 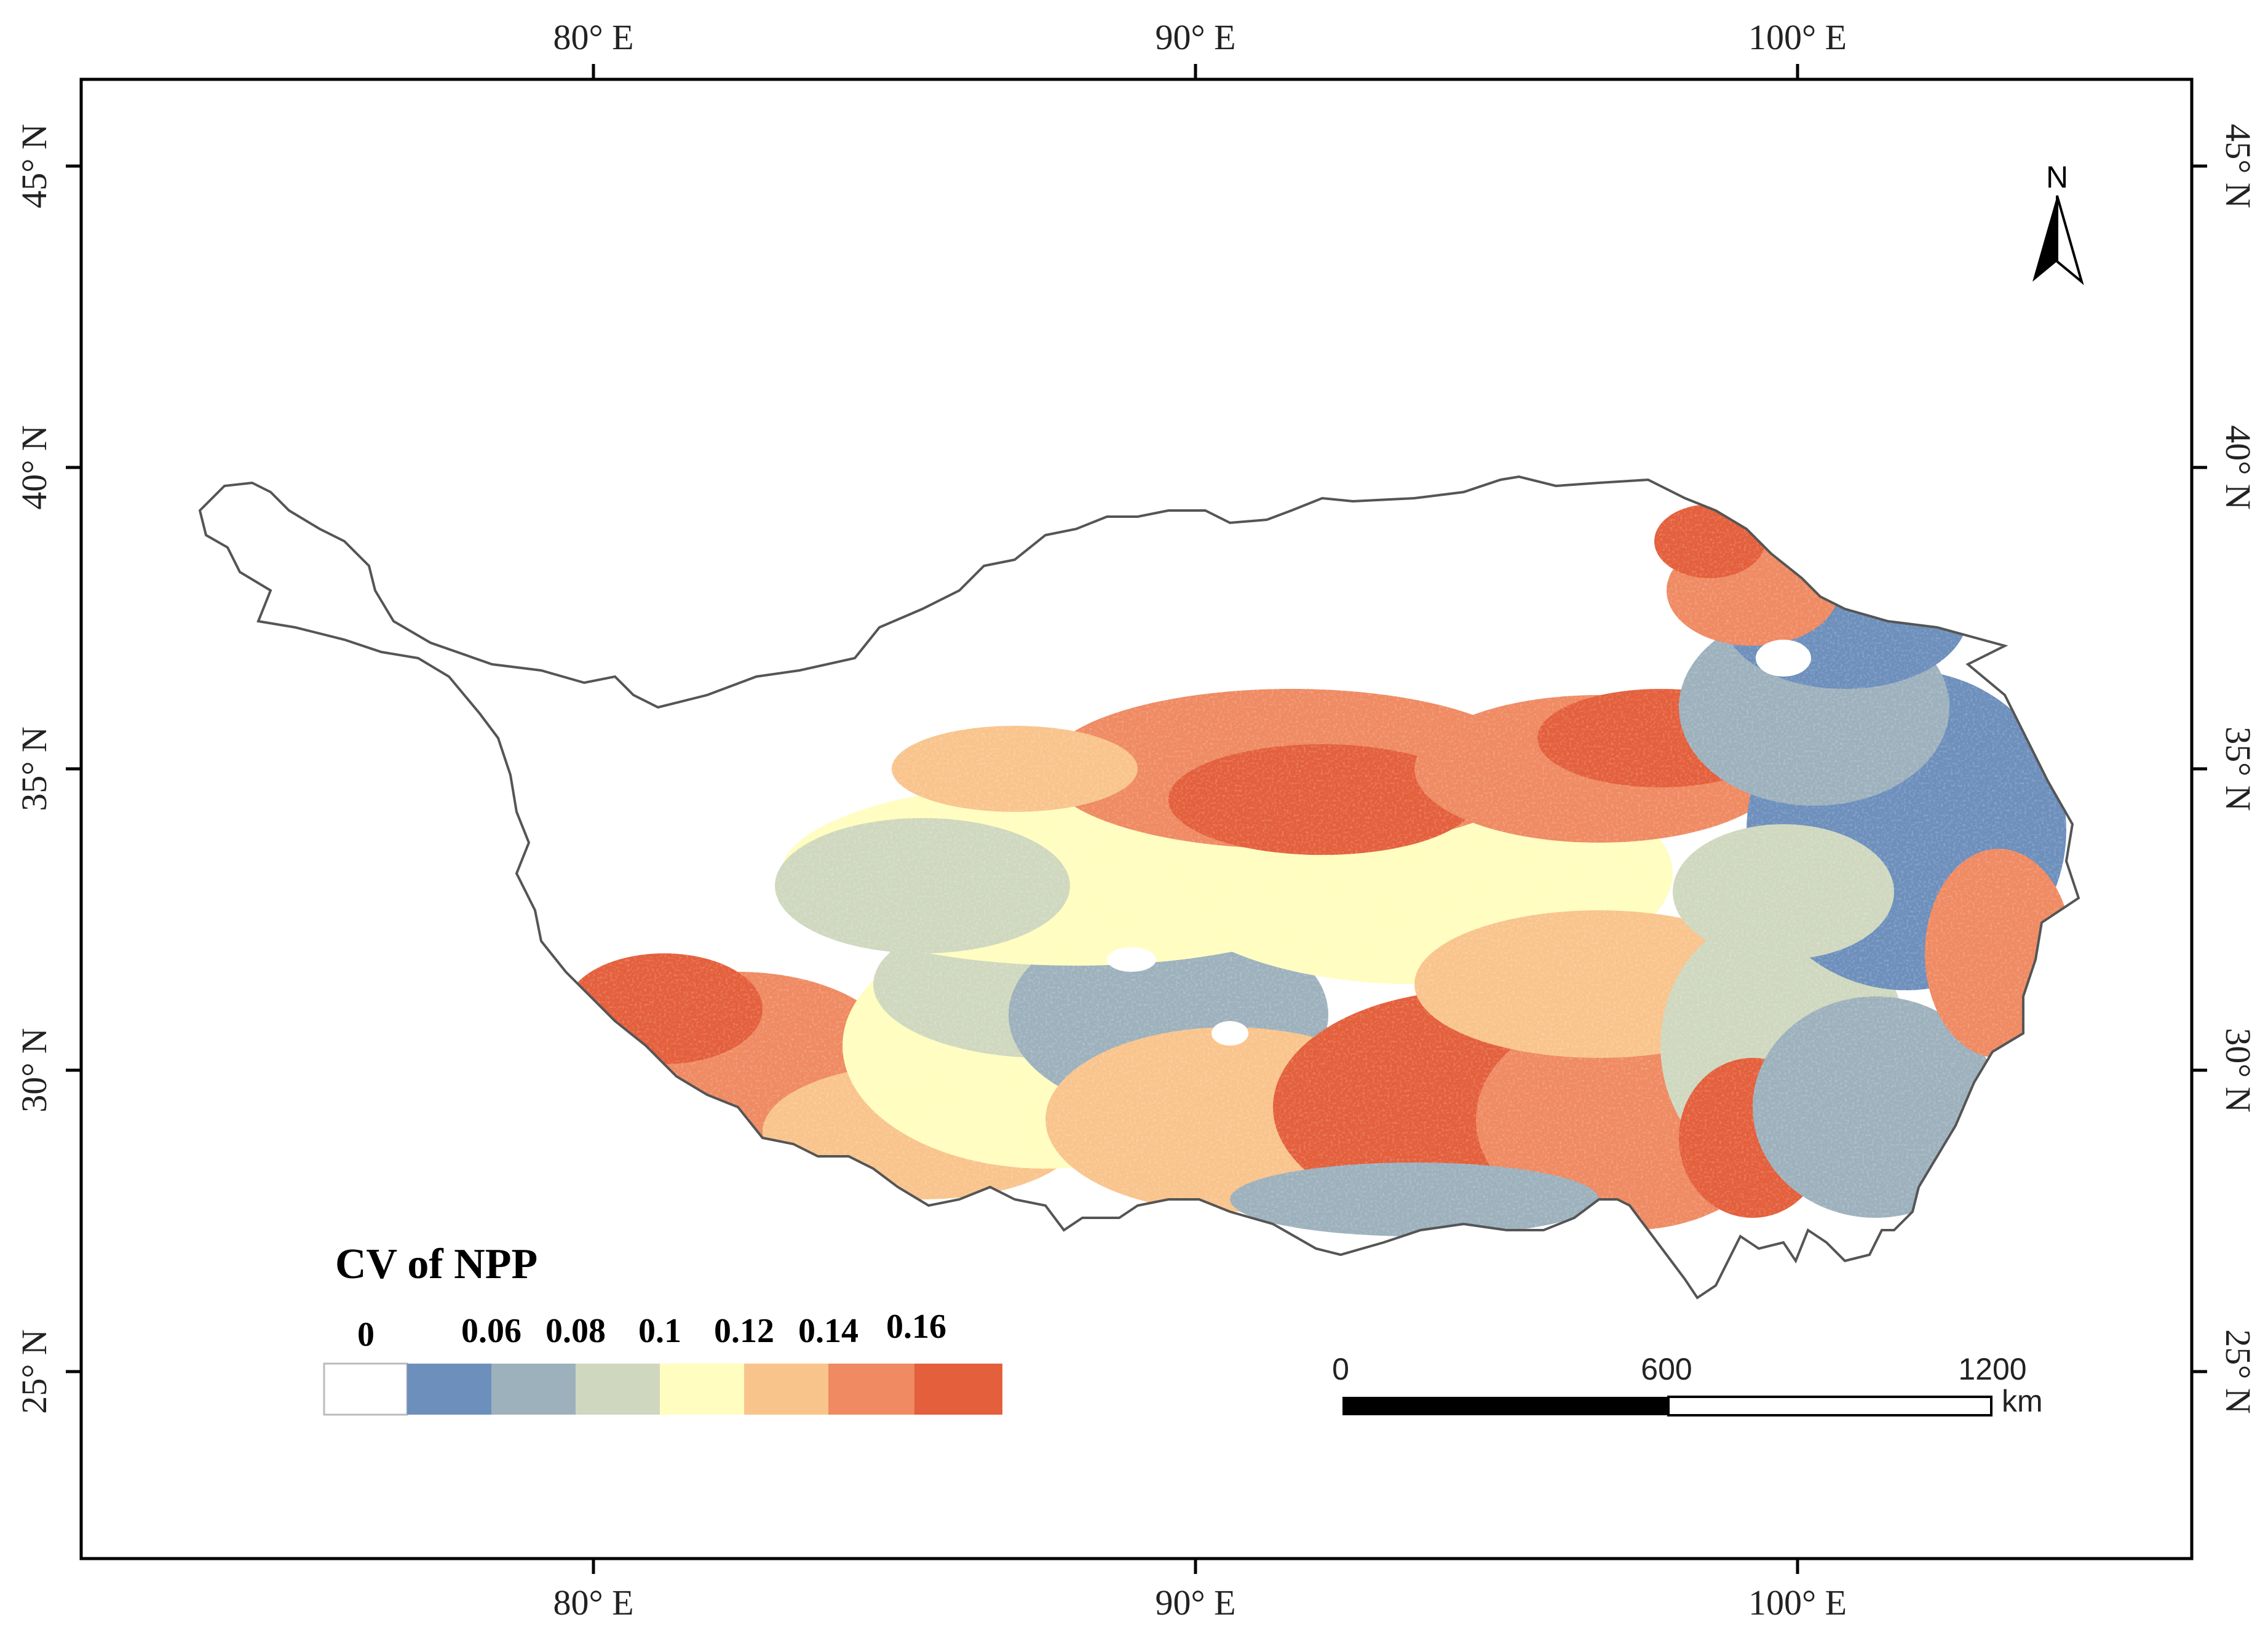 I want to click on lon-label-80: 80° E, so click(x=593, y=37).